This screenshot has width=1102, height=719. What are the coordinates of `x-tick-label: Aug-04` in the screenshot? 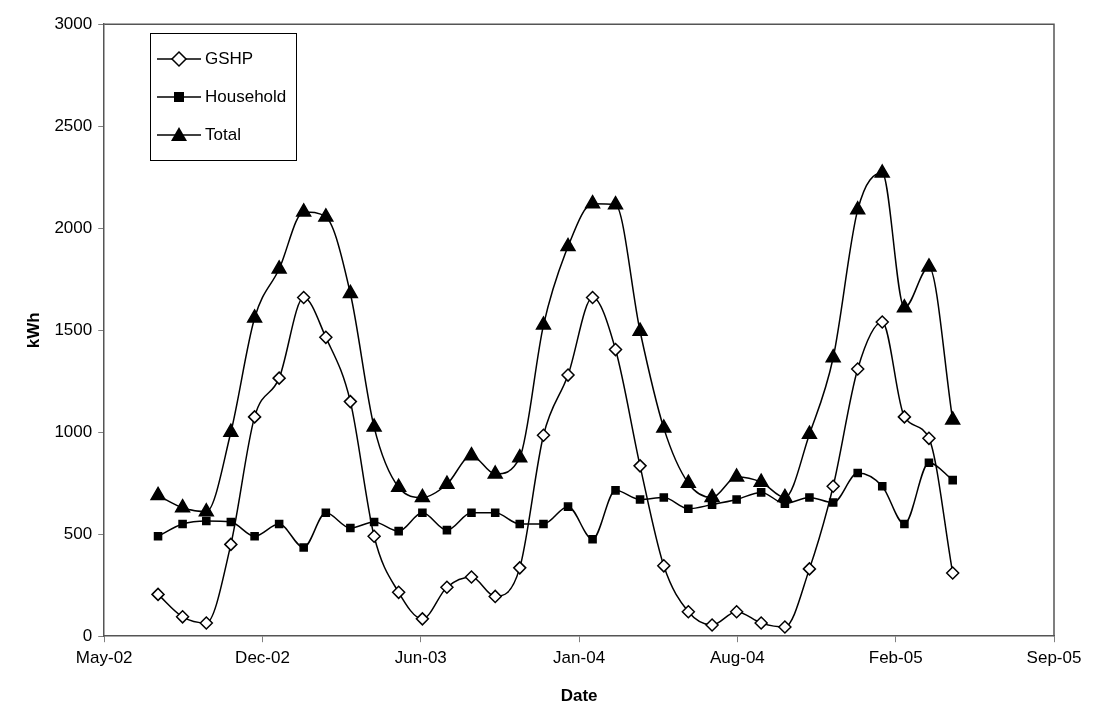 It's located at (737, 658).